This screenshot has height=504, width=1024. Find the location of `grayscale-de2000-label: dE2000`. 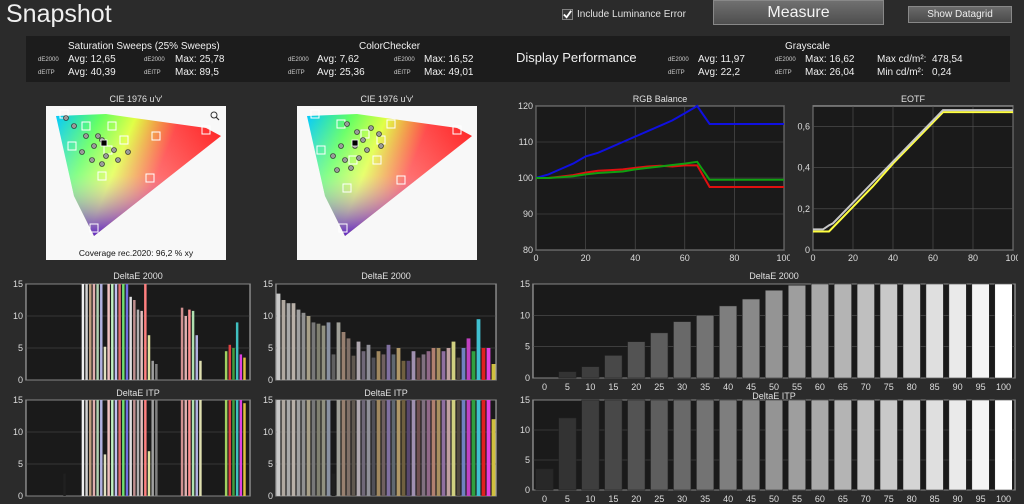

grayscale-de2000-label: dE2000 is located at coordinates (678, 60).